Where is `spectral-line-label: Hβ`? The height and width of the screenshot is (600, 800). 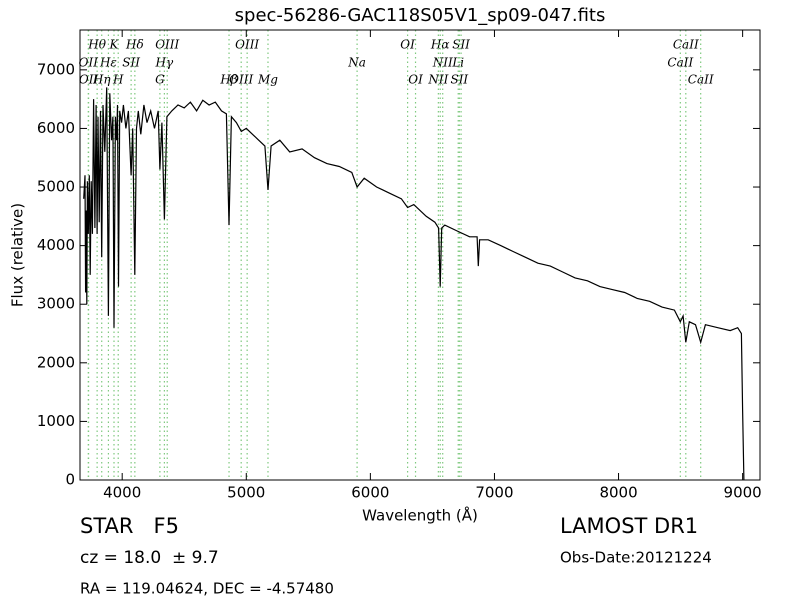 spectral-line-label: Hβ is located at coordinates (228, 80).